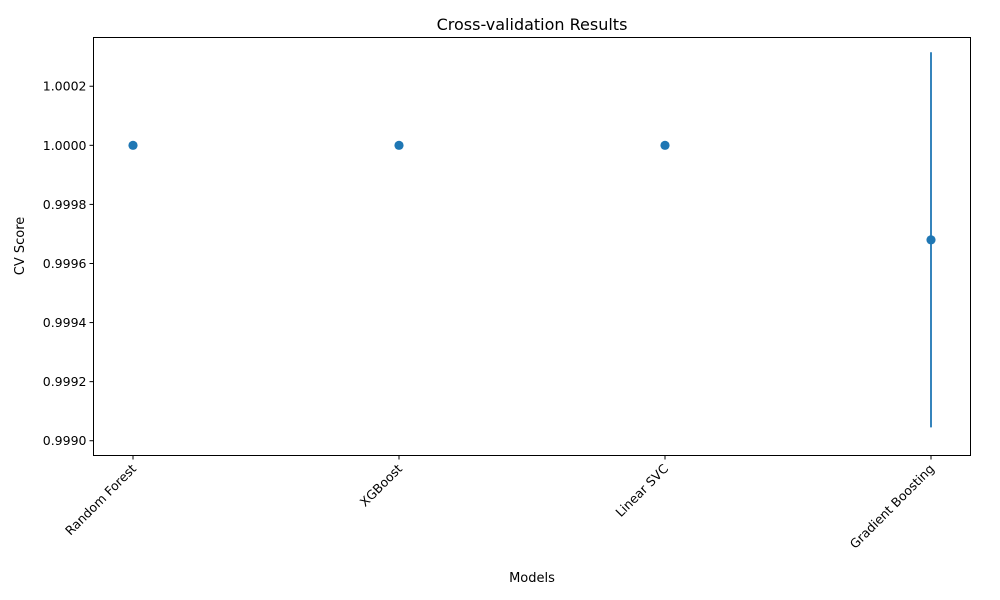 The height and width of the screenshot is (600, 1000). I want to click on y-tick-label: 0.9996, so click(65, 263).